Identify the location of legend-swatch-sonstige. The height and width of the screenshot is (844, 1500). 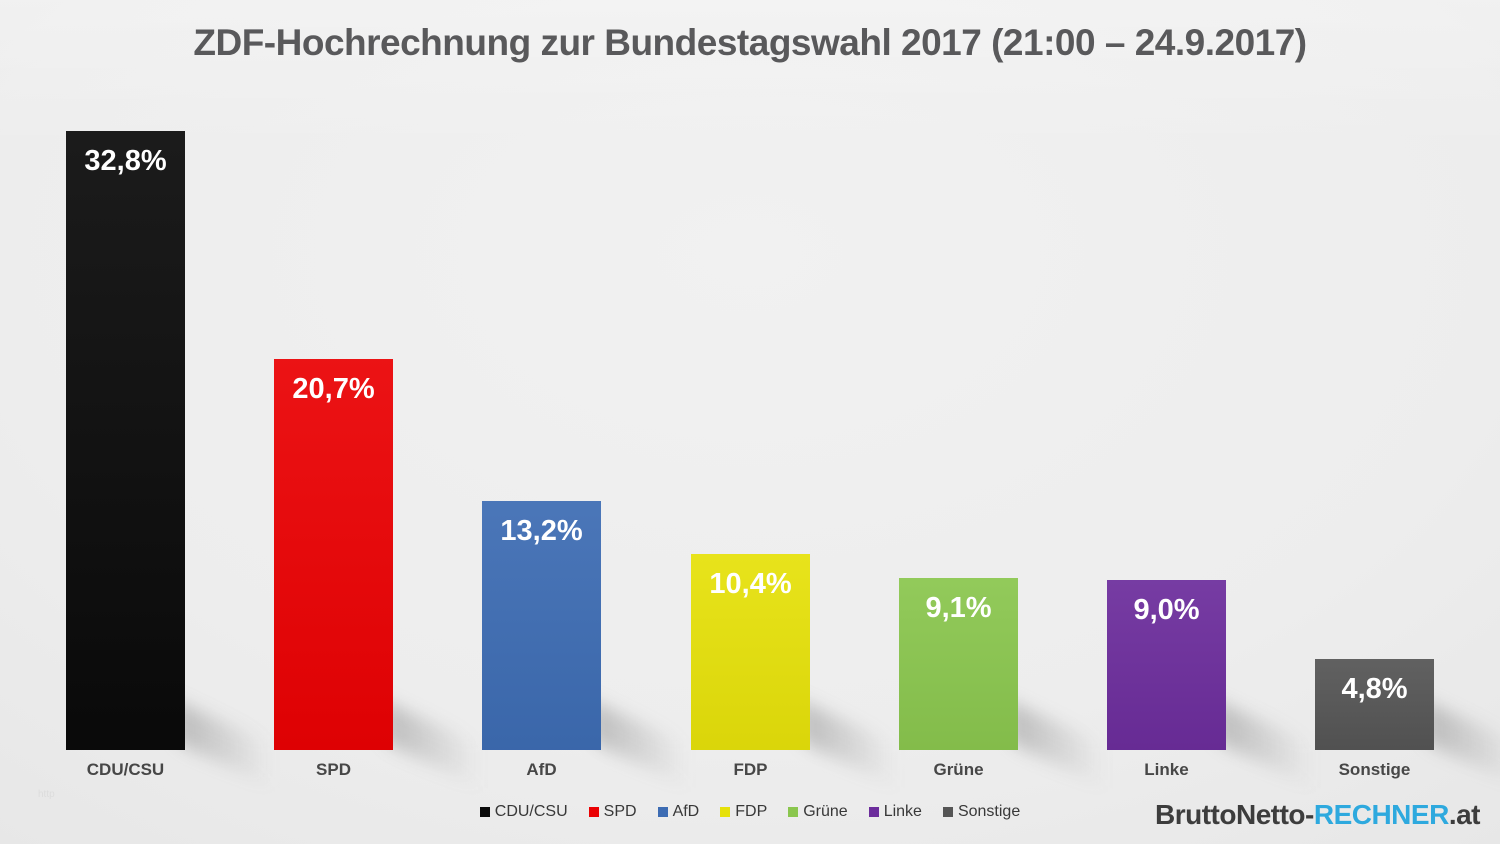
(947, 812).